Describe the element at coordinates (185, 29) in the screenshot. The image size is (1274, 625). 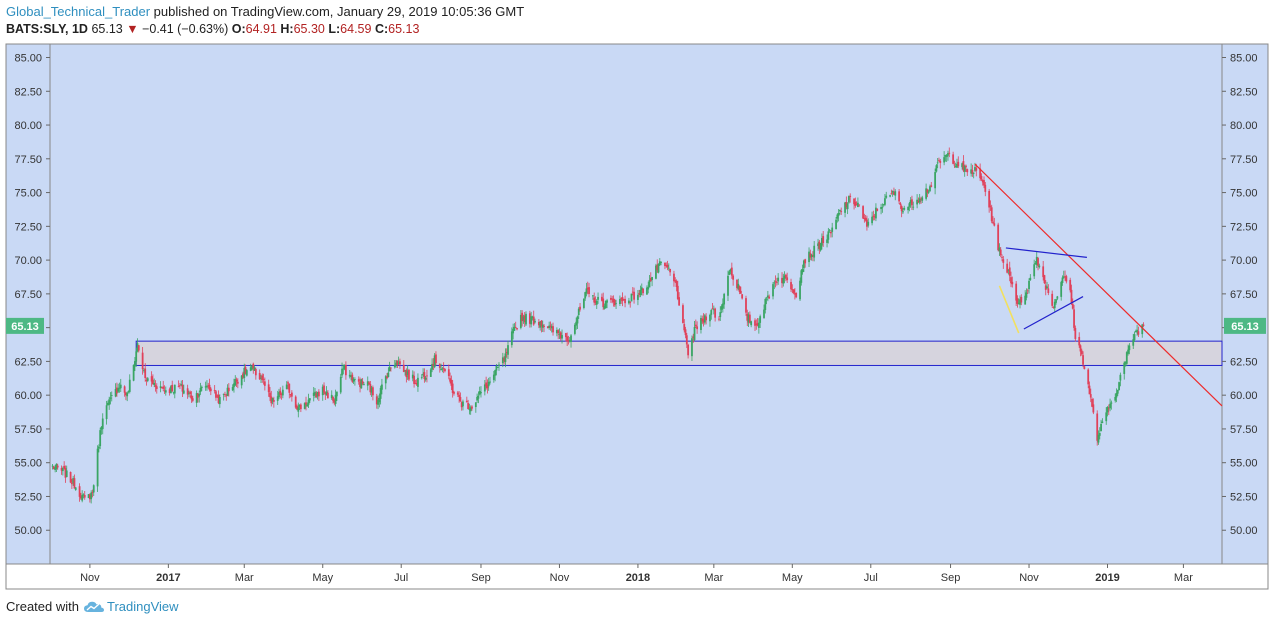
I see `change-value: −0.41 (−0.63%)` at that location.